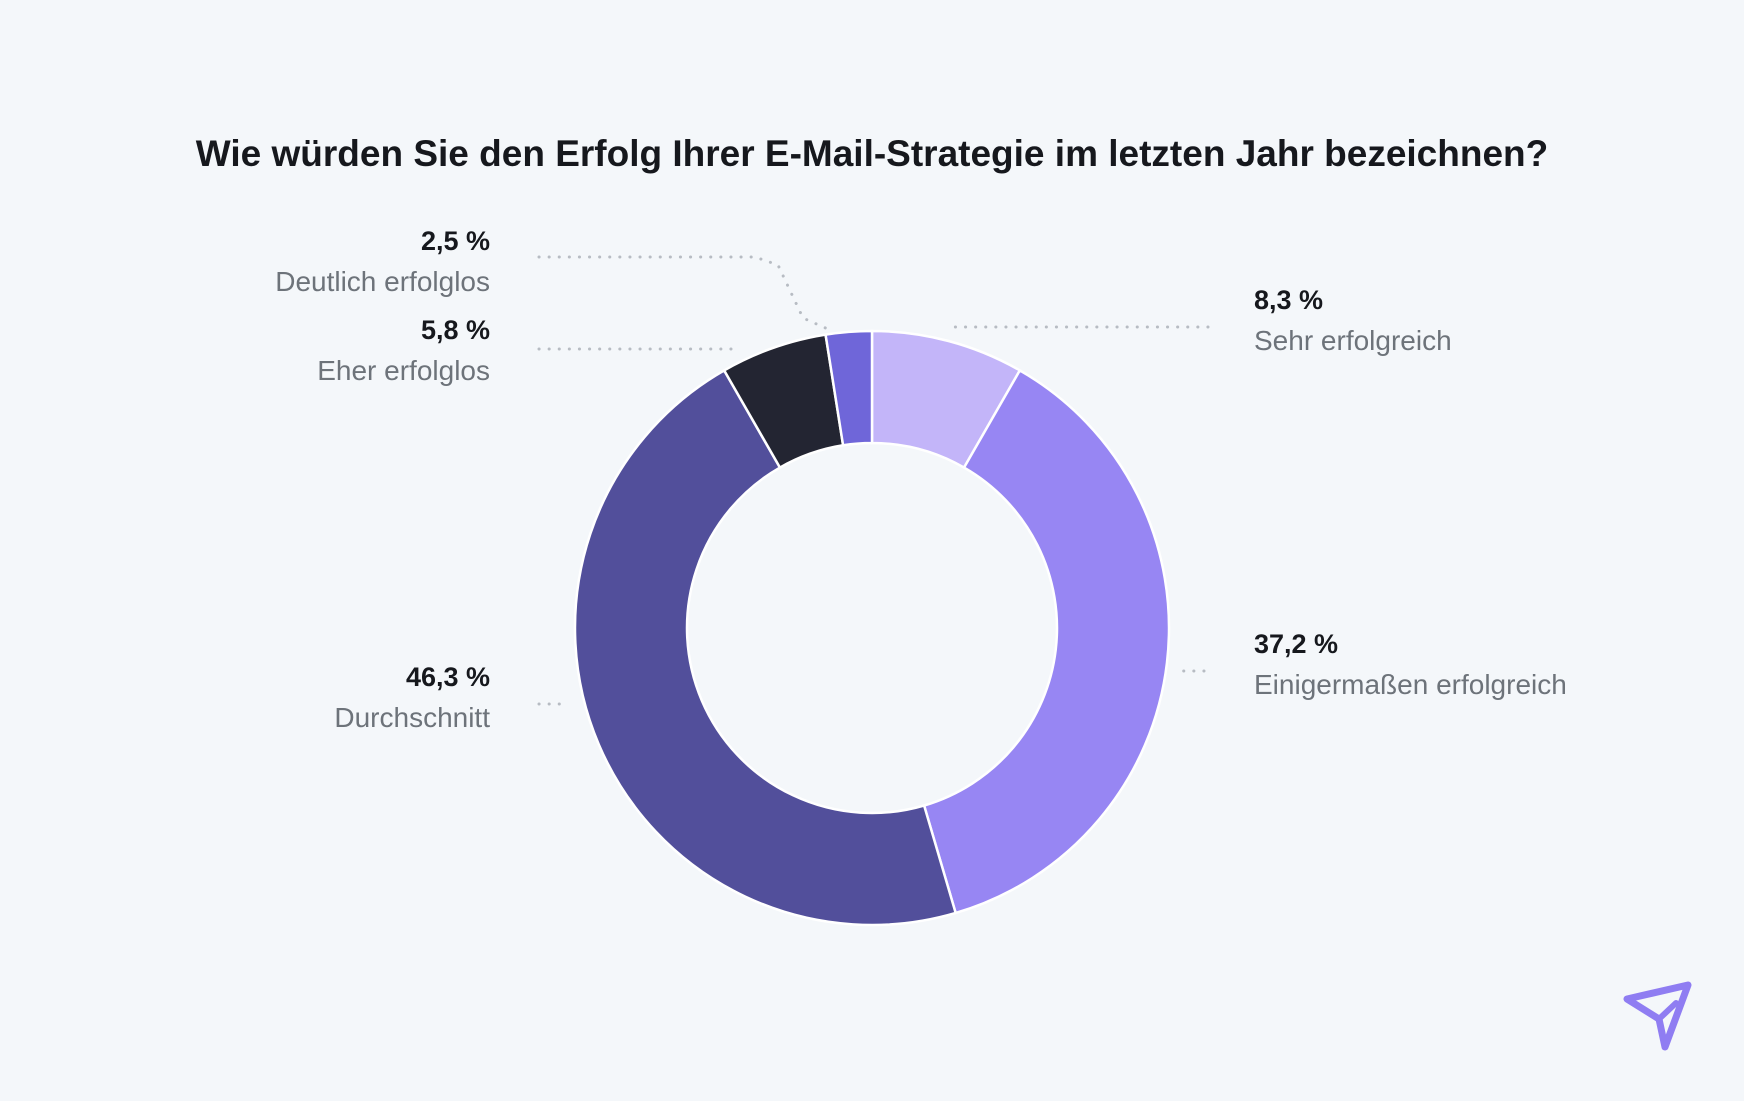 Image resolution: width=1744 pixels, height=1101 pixels. Describe the element at coordinates (403, 370) in the screenshot. I see `category-label-eher-erfolglos: Eher erfolglos` at that location.